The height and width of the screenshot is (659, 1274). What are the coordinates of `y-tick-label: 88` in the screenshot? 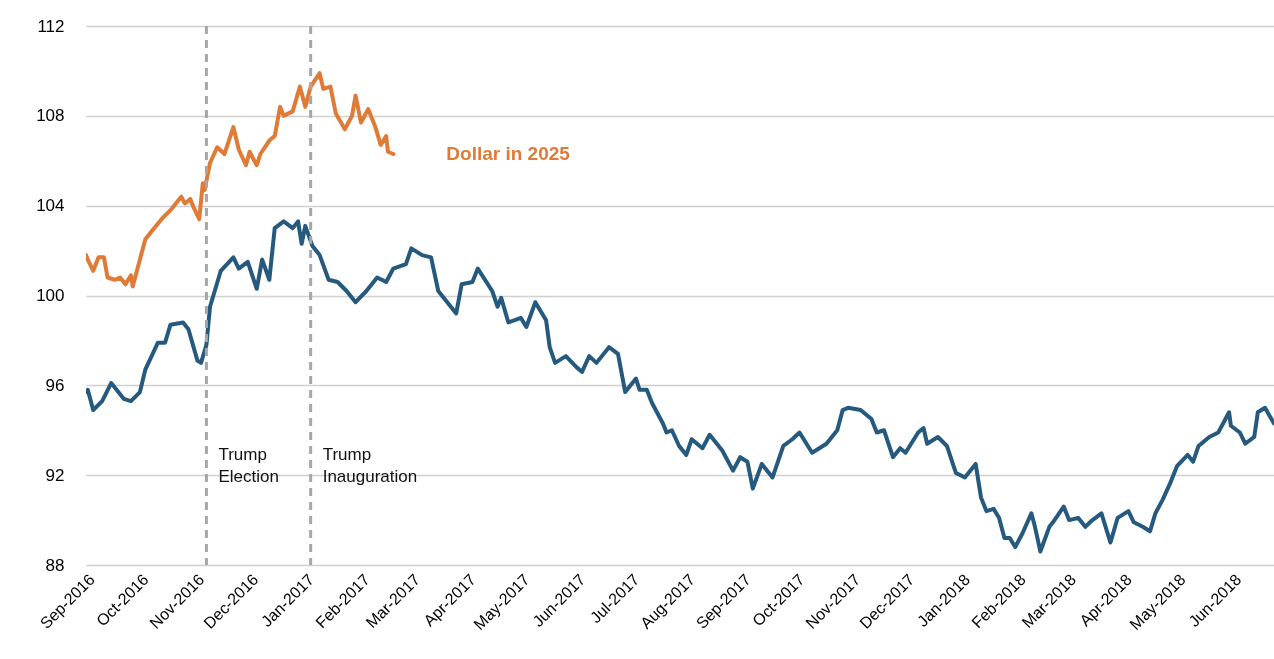 It's located at (55, 565).